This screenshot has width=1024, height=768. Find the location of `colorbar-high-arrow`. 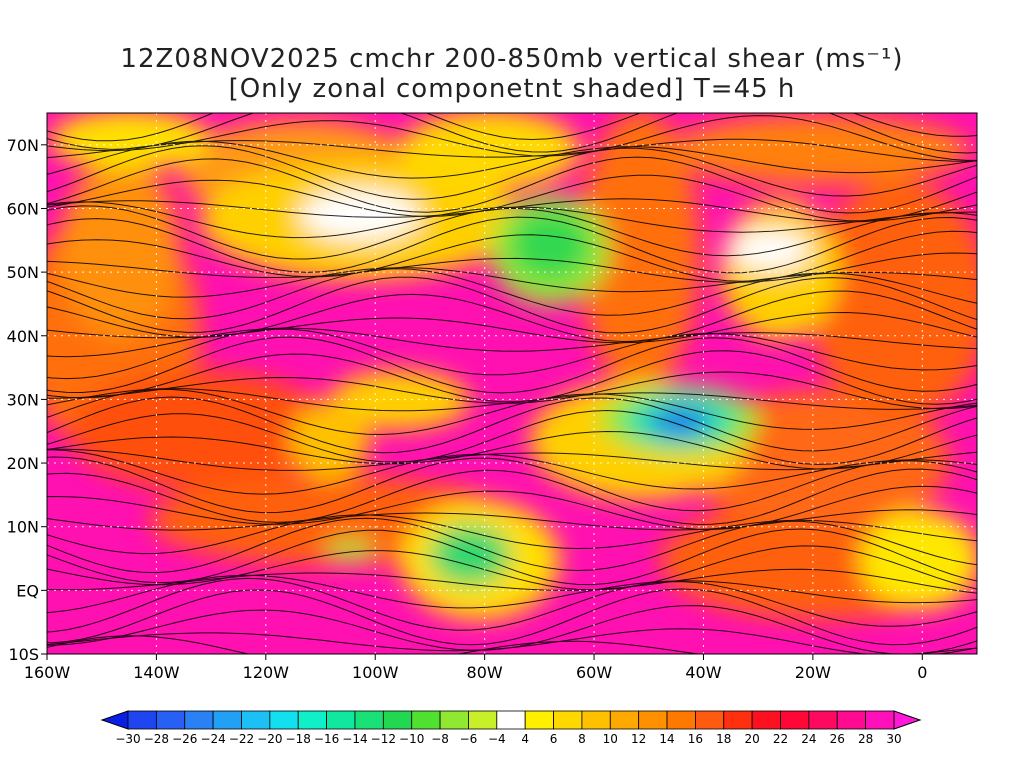

colorbar-high-arrow is located at coordinates (907, 720).